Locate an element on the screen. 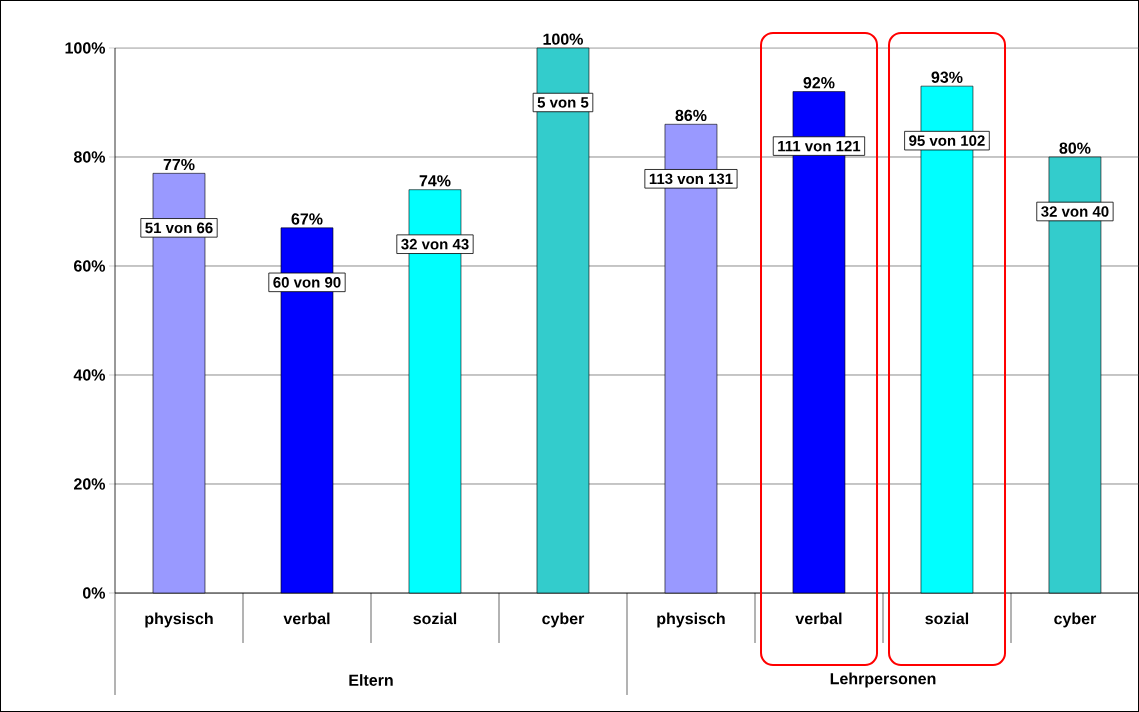  data-label: 100% is located at coordinates (563, 39).